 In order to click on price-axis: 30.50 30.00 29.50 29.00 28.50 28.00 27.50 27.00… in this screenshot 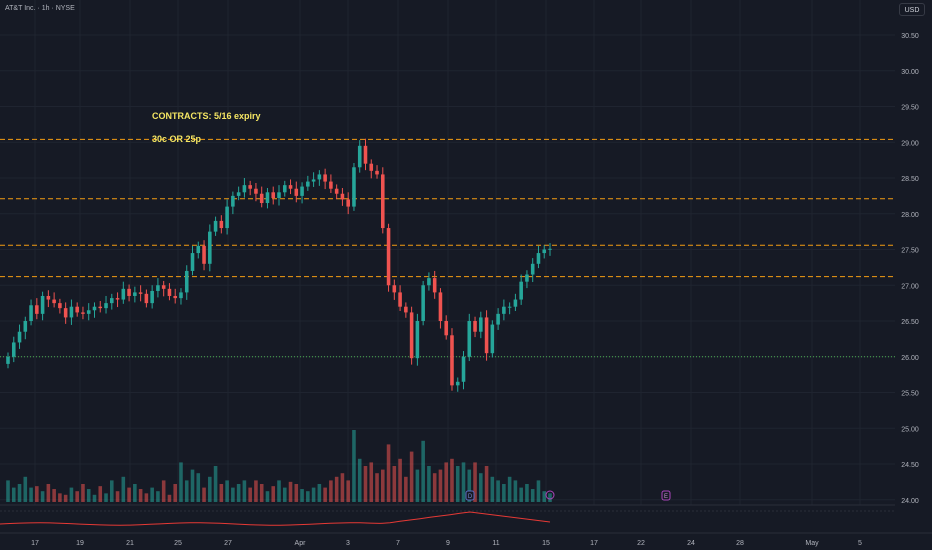, I will do `click(913, 275)`.